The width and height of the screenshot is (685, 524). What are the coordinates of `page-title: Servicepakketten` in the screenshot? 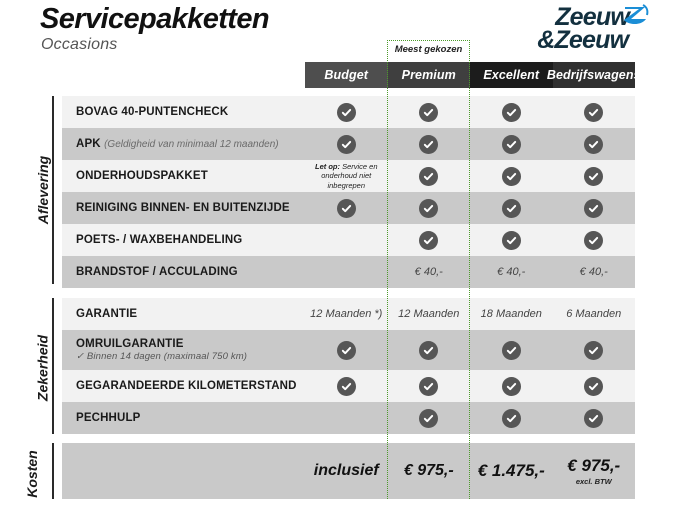 It's located at (155, 19).